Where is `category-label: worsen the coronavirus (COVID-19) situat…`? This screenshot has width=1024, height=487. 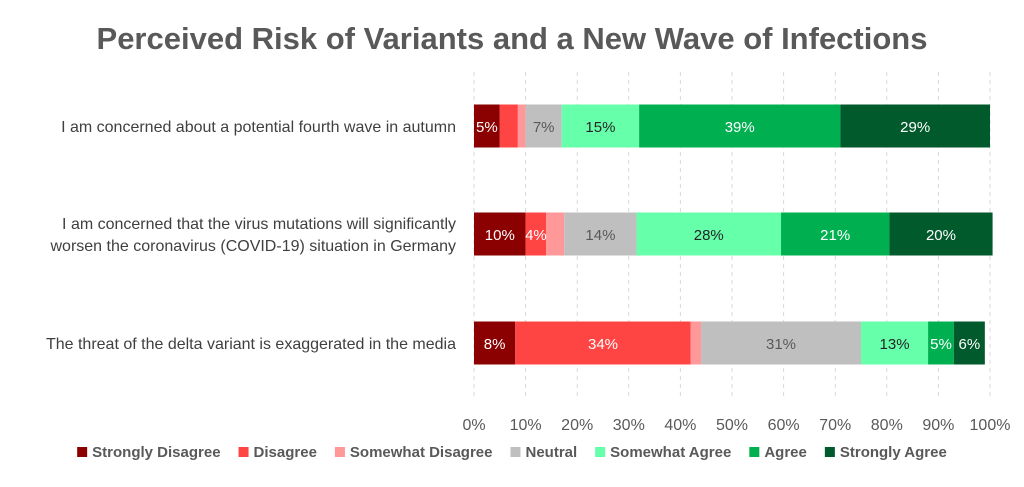 category-label: worsen the coronavirus (COVID-19) situat… is located at coordinates (253, 246).